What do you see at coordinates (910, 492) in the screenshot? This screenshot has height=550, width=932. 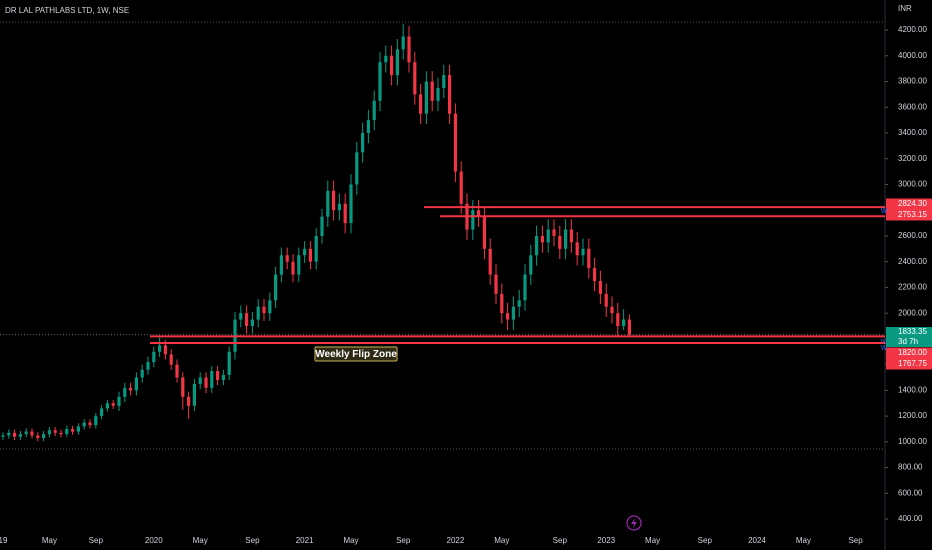 I see `y-tick-label: 600.00` at bounding box center [910, 492].